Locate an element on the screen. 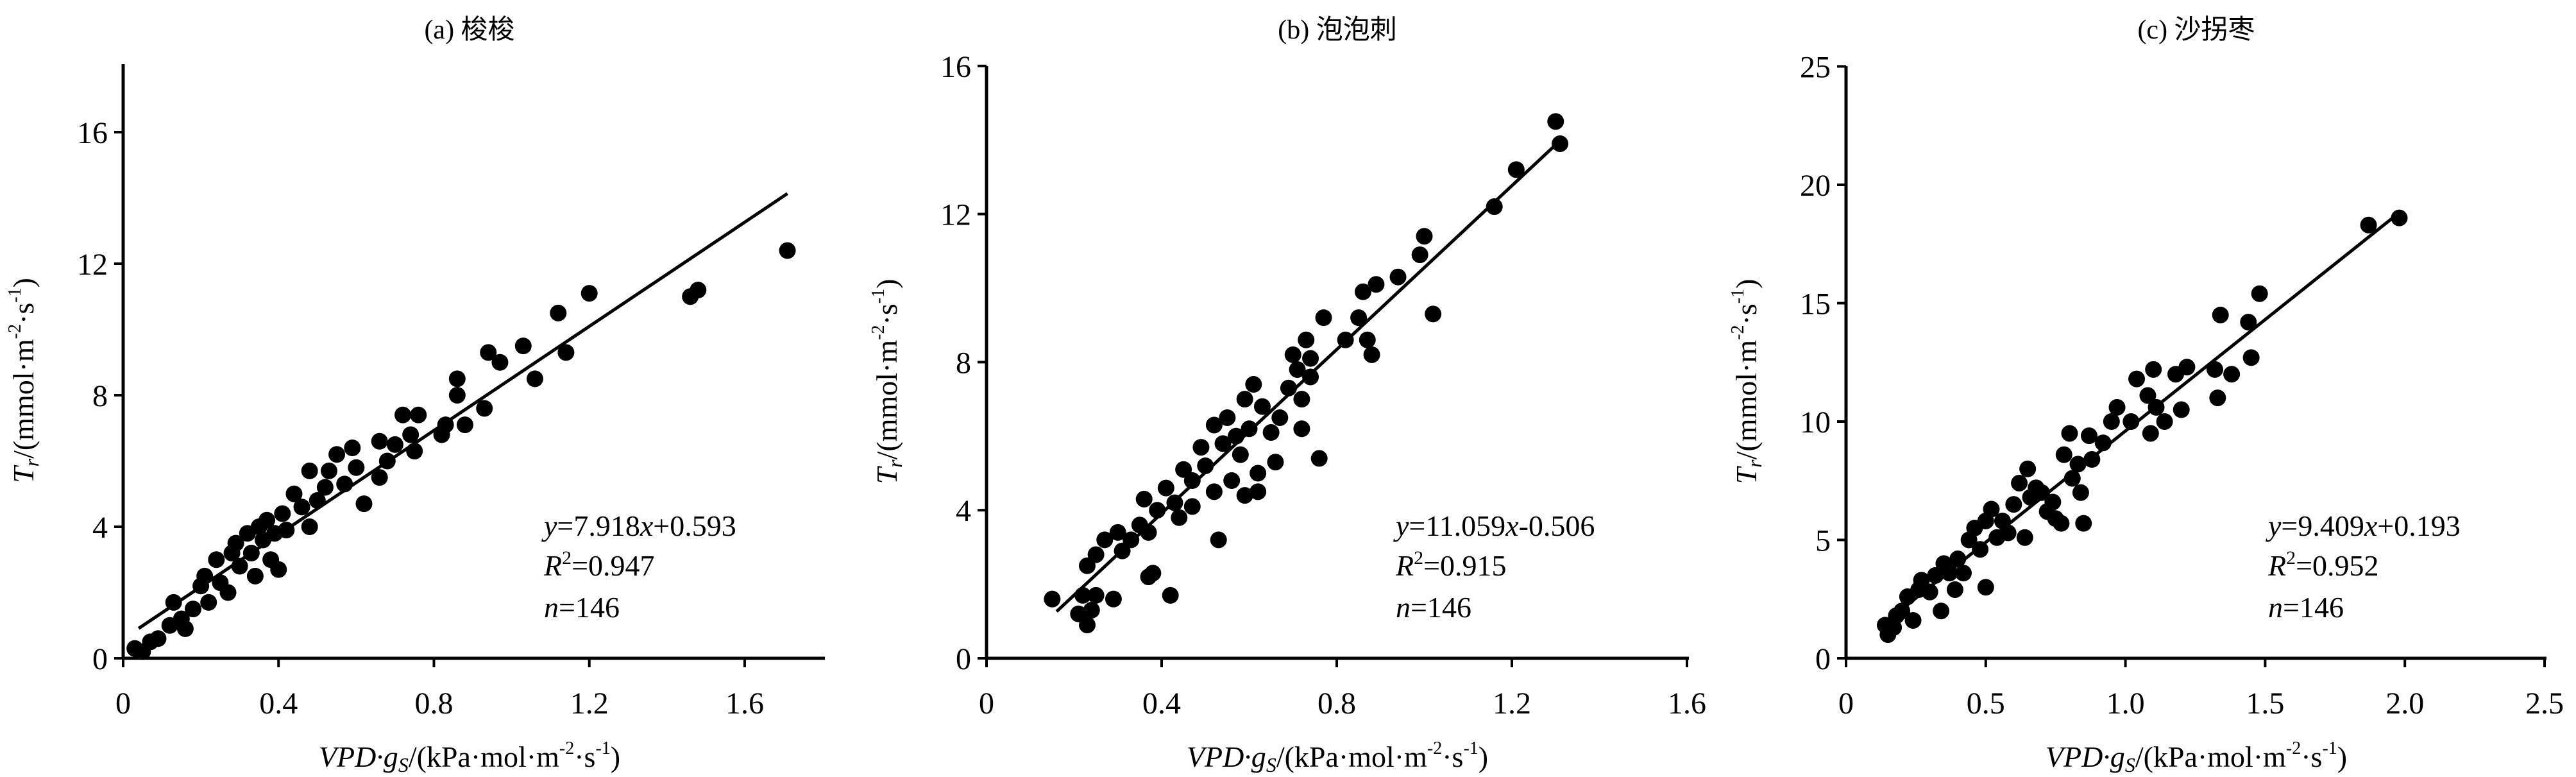  x-tick-label: 0 is located at coordinates (1846, 704).